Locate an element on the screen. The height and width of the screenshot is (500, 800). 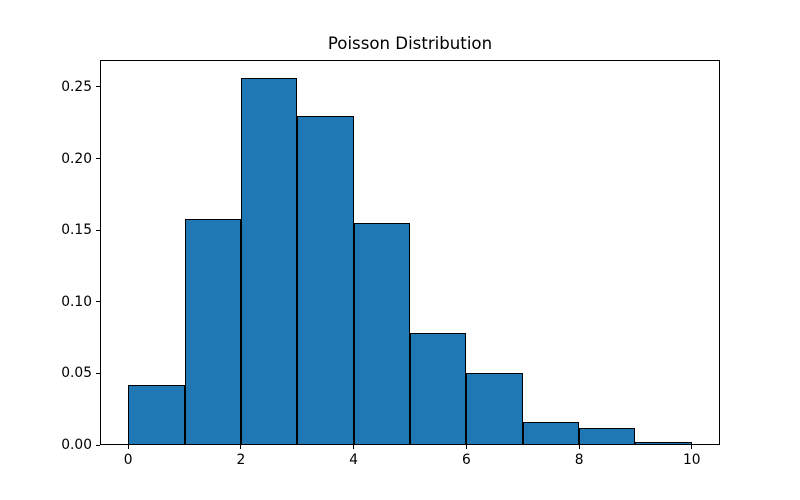
y-tick-label: 0.05 is located at coordinates (76, 373).